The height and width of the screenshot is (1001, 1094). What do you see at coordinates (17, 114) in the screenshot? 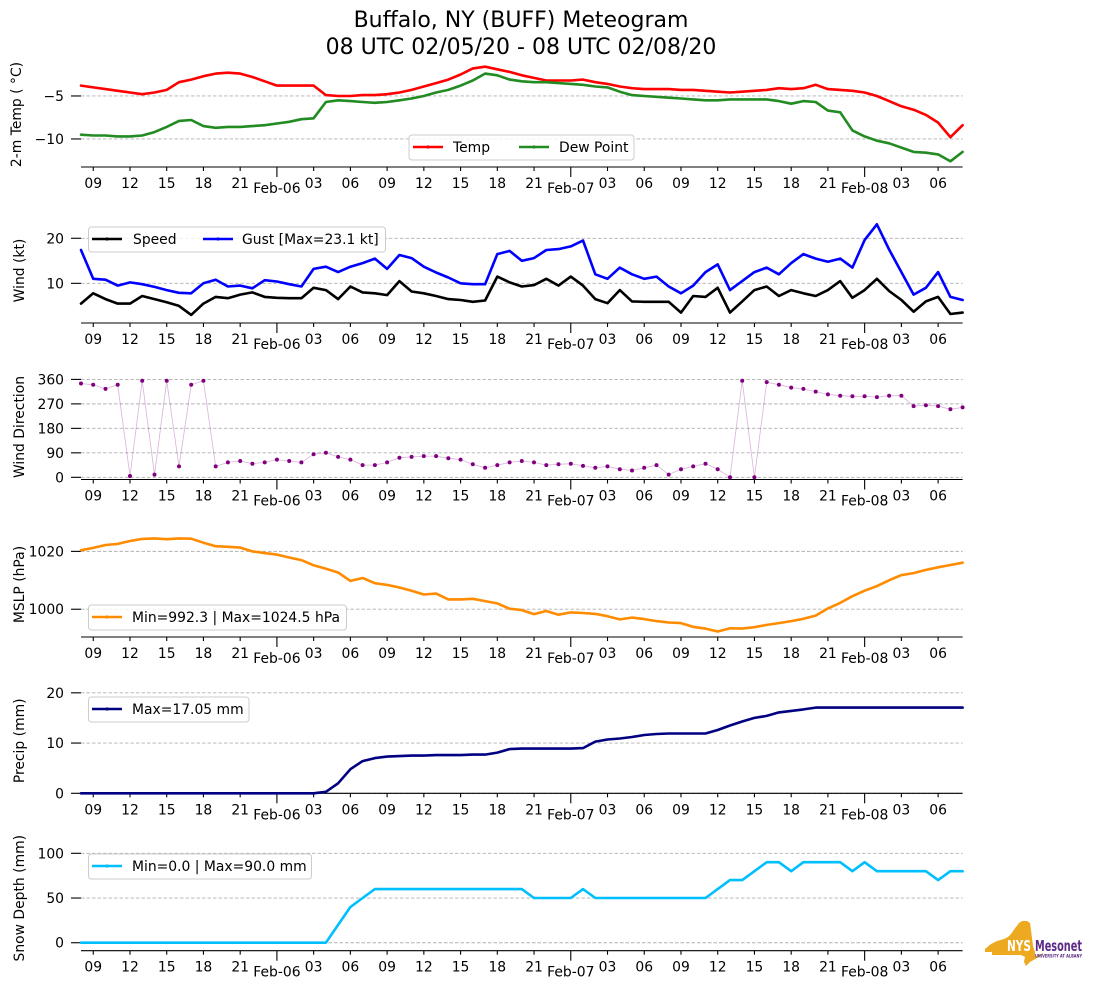
I see `y-axis-label: 2-m Temp ( °C)` at bounding box center [17, 114].